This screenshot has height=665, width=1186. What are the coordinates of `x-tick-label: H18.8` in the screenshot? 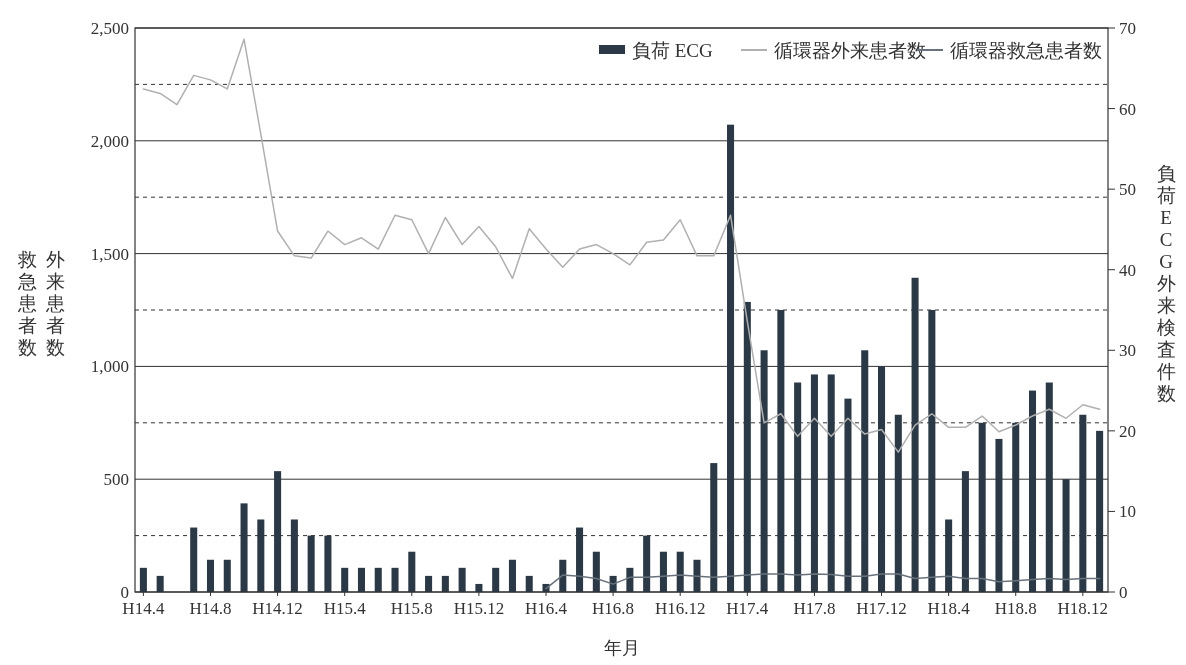 It's located at (1015, 608).